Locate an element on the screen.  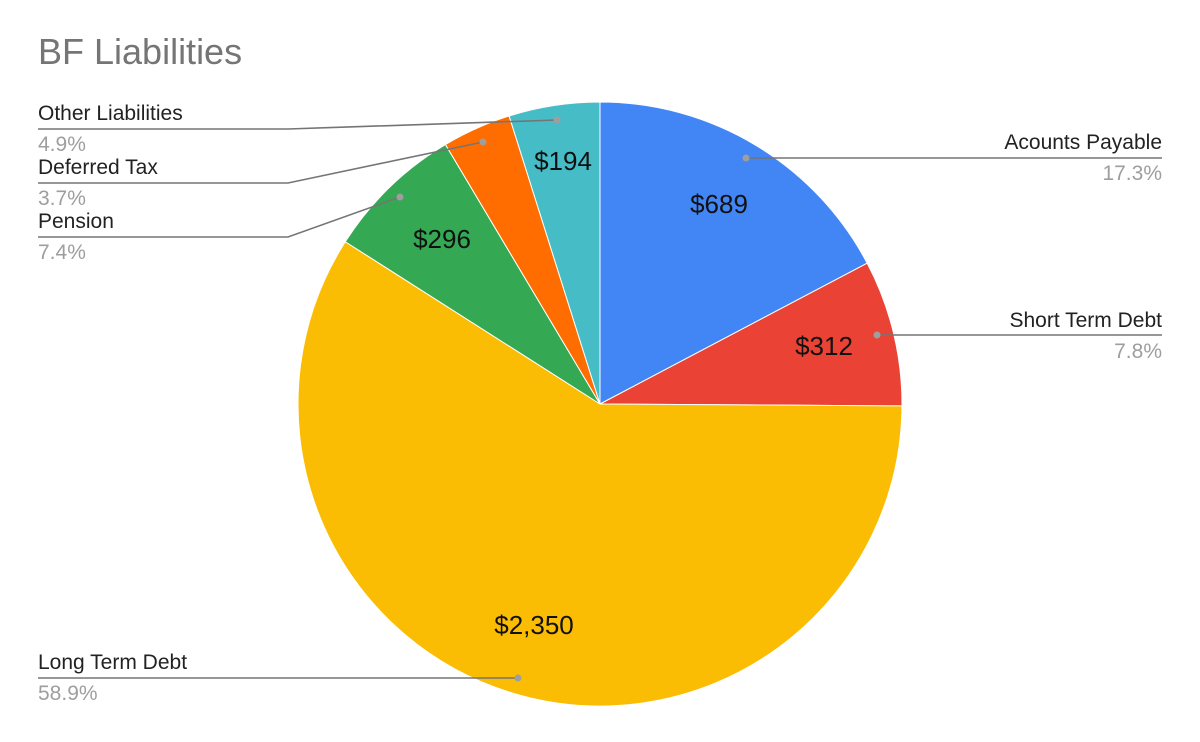
value-label-acounts-payable: $689 is located at coordinates (719, 204).